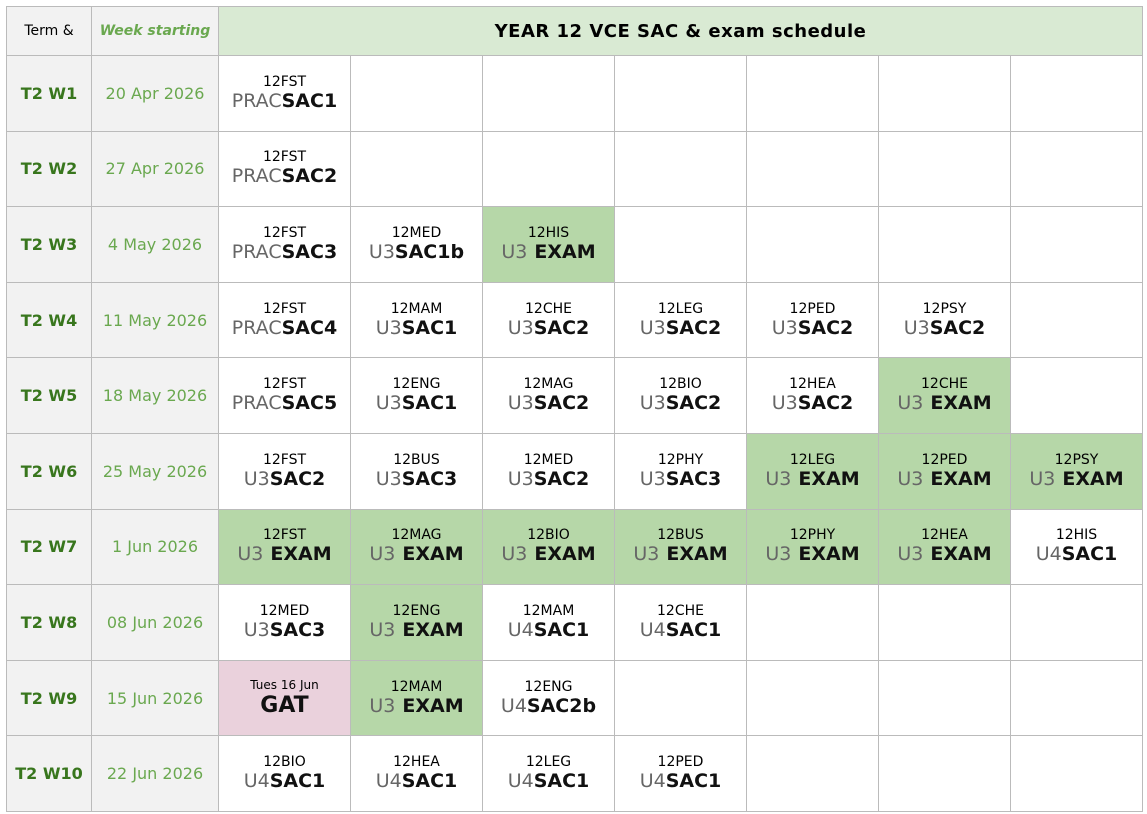  What do you see at coordinates (548, 471) in the screenshot?
I see `assessment-cell: 12MED U3SAC2` at bounding box center [548, 471].